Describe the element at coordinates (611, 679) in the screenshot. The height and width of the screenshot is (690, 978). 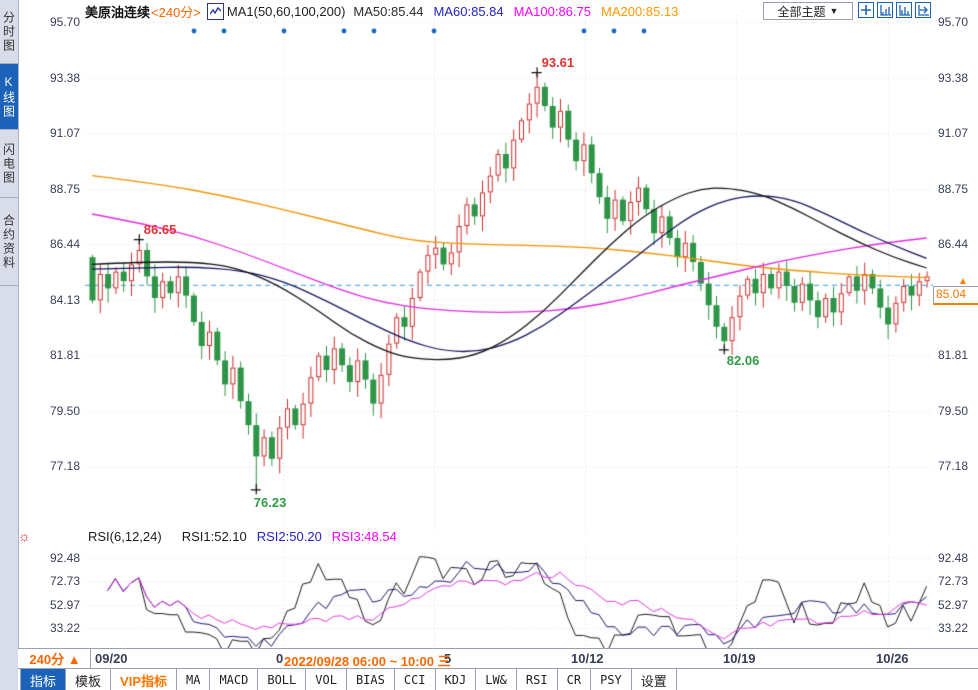
I see `toolbar-tab-psy: PSY` at that location.